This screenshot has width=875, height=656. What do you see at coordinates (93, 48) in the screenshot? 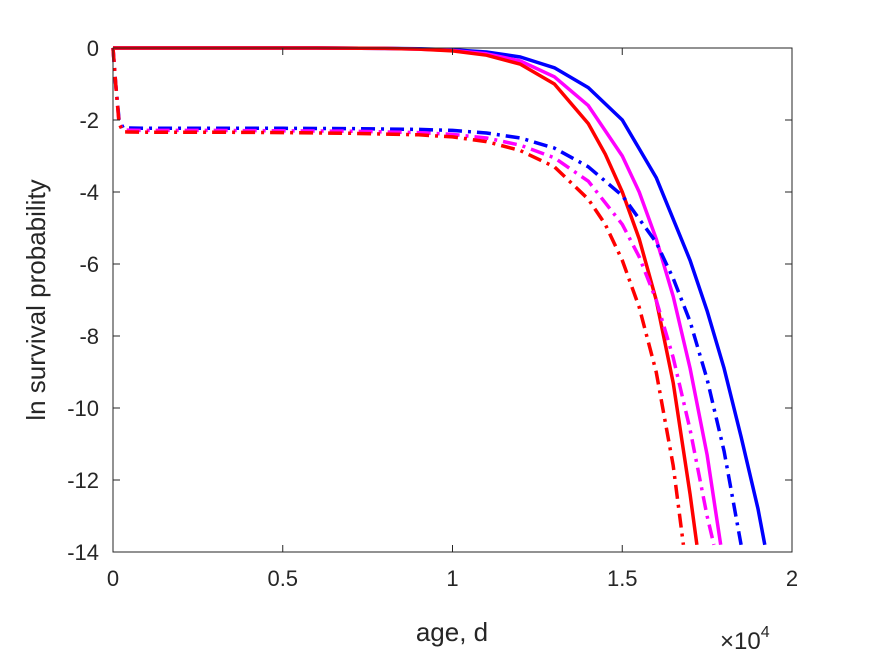
I see `y-tick-label: 0` at bounding box center [93, 48].